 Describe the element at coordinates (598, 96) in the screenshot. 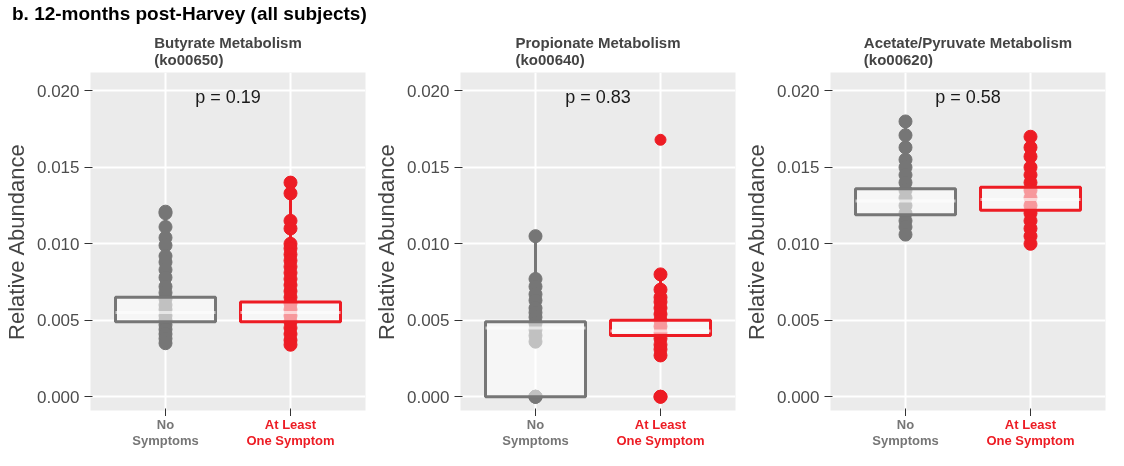

I see `annotation: p = 0.83` at that location.